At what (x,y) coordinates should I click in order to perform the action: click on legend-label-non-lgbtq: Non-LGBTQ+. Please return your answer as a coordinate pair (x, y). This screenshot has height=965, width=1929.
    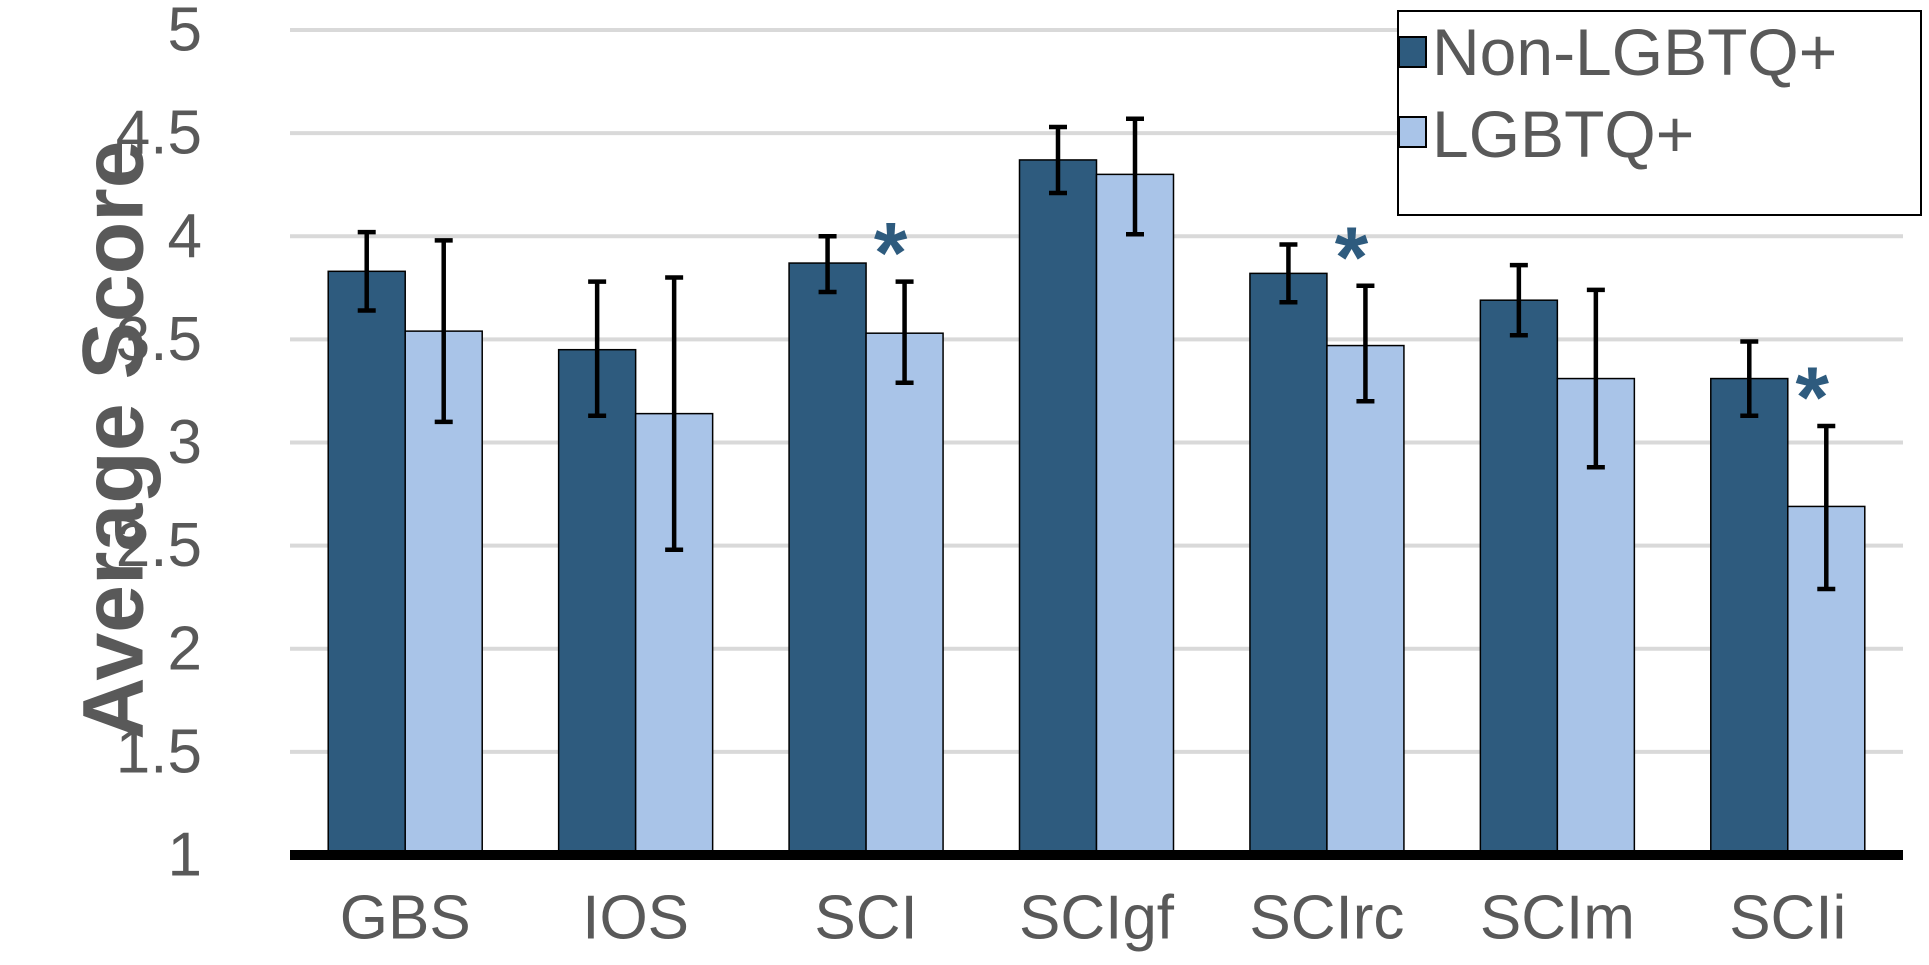
    Looking at the image, I should click on (1634, 52).